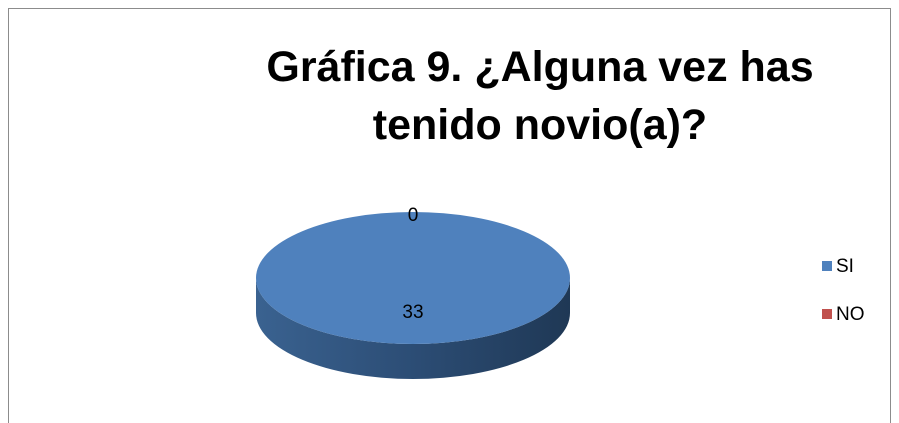 The height and width of the screenshot is (423, 899). I want to click on pie-slice, so click(413, 278).